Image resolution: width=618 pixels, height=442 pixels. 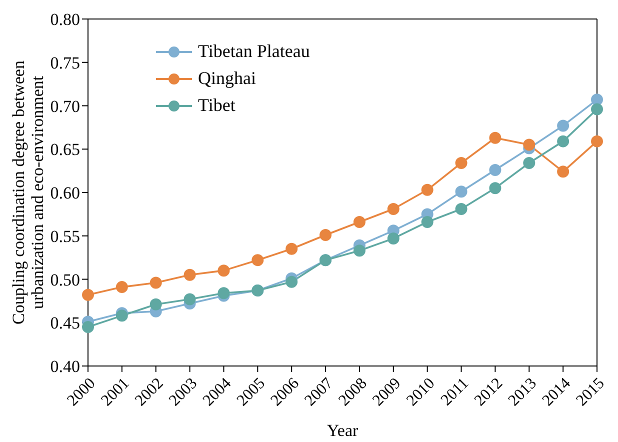 I want to click on y-tick-label: 0.60, so click(x=65, y=193).